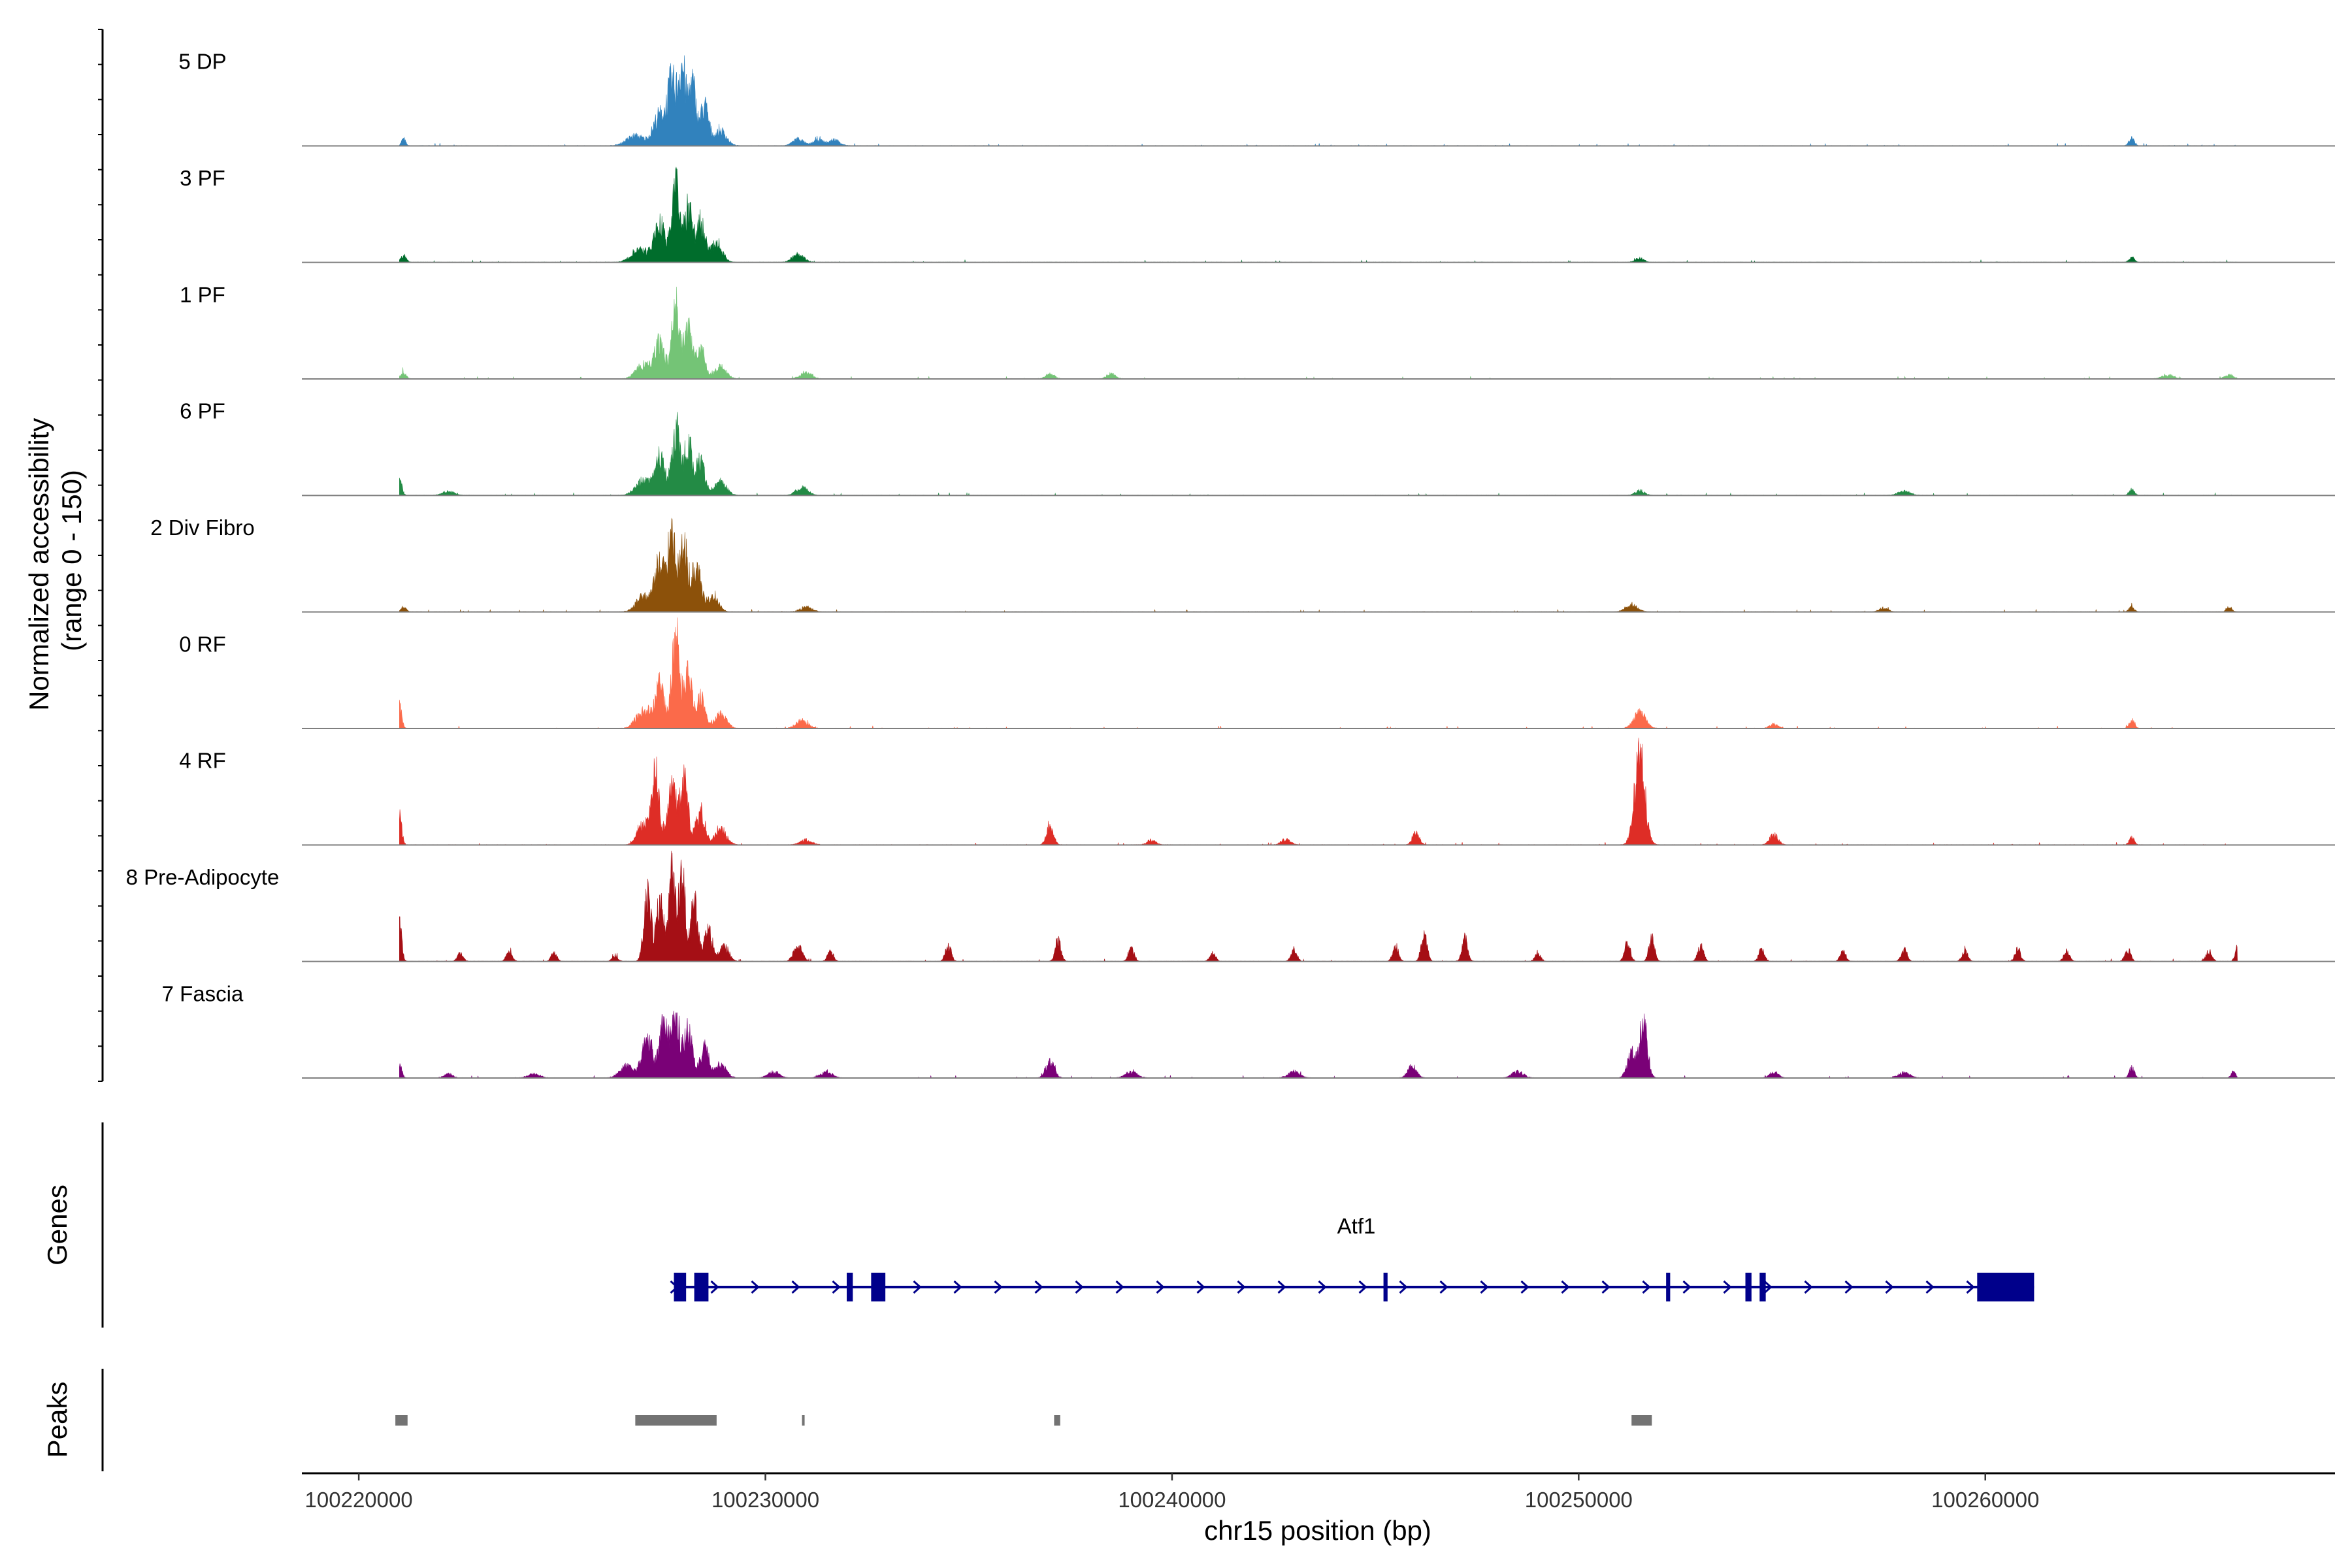 The height and width of the screenshot is (1568, 2352). Describe the element at coordinates (765, 1500) in the screenshot. I see `x-tick-label: 100230000` at that location.